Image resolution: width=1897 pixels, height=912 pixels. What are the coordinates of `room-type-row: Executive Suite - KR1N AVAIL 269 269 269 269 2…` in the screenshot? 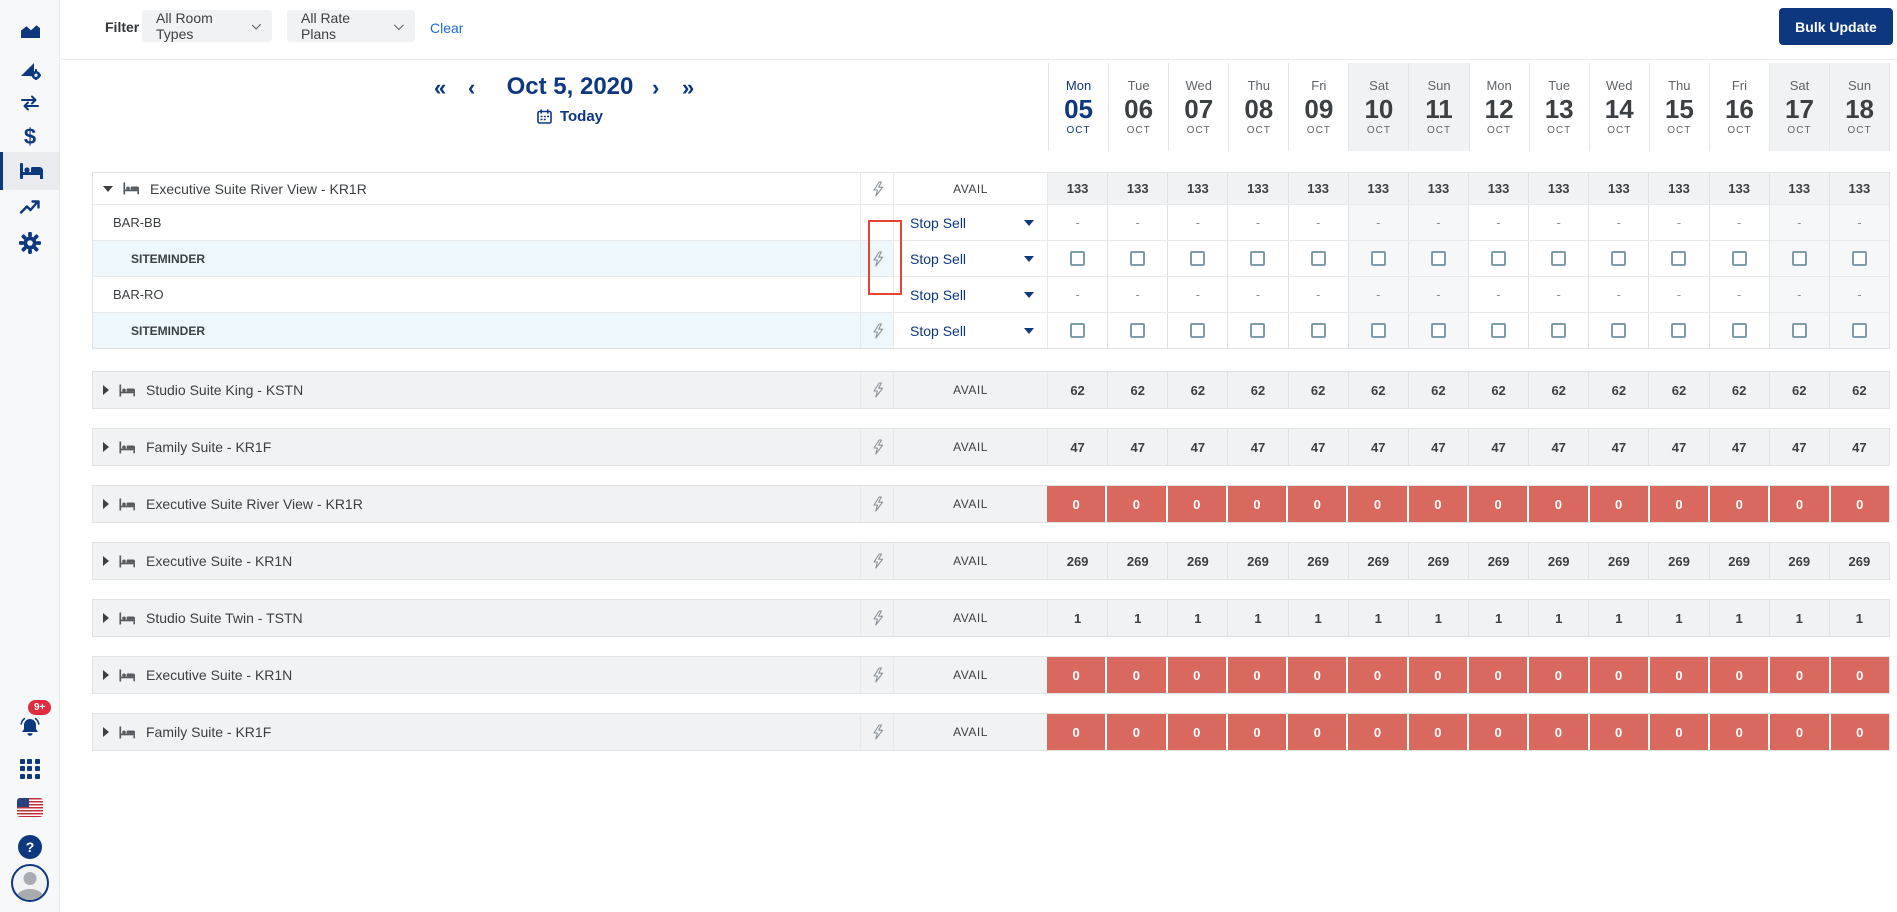 It's located at (991, 561).